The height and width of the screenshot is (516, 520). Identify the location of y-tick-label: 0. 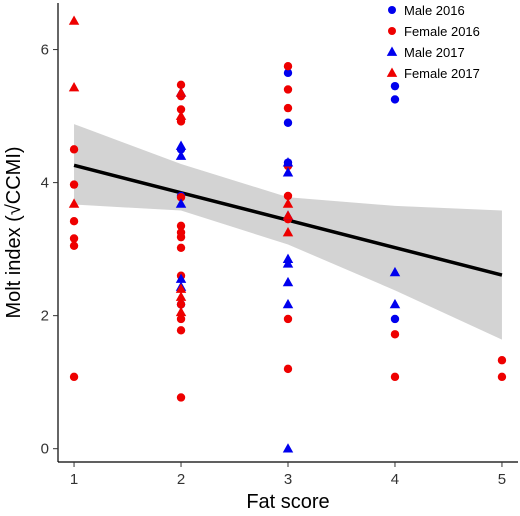
(45, 449).